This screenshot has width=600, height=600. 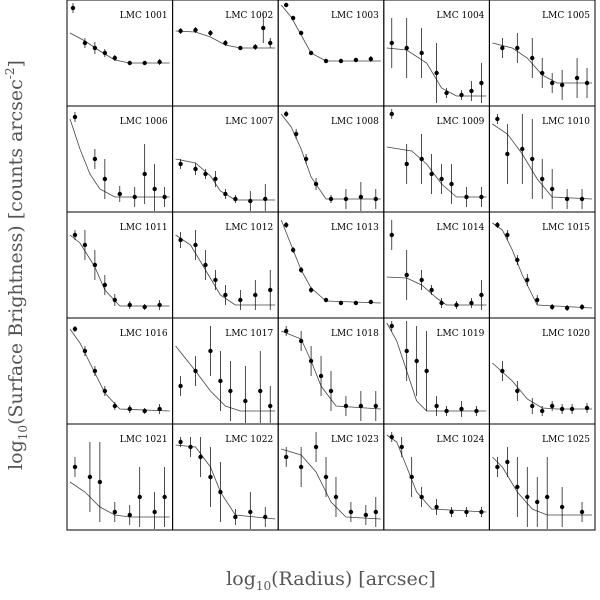 I want to click on label-part: log, so click(x=16, y=455).